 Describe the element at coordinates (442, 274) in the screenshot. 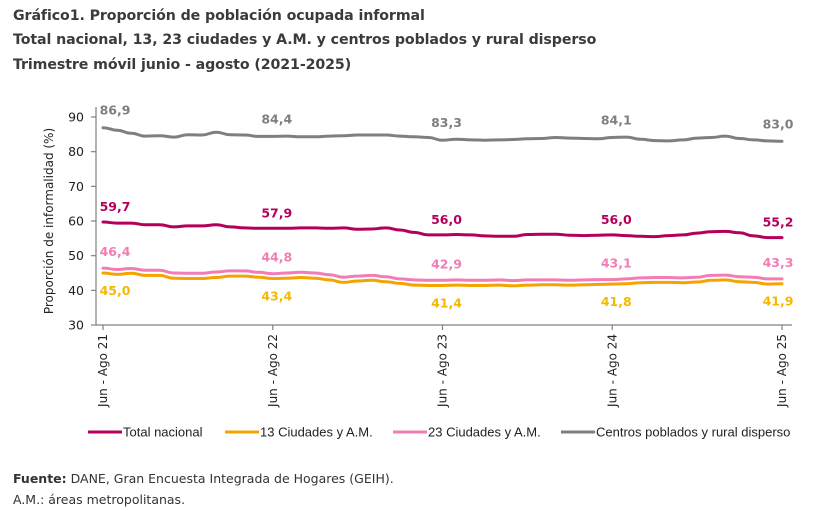

I see `series-line-23-ciudades-y-a-m` at that location.